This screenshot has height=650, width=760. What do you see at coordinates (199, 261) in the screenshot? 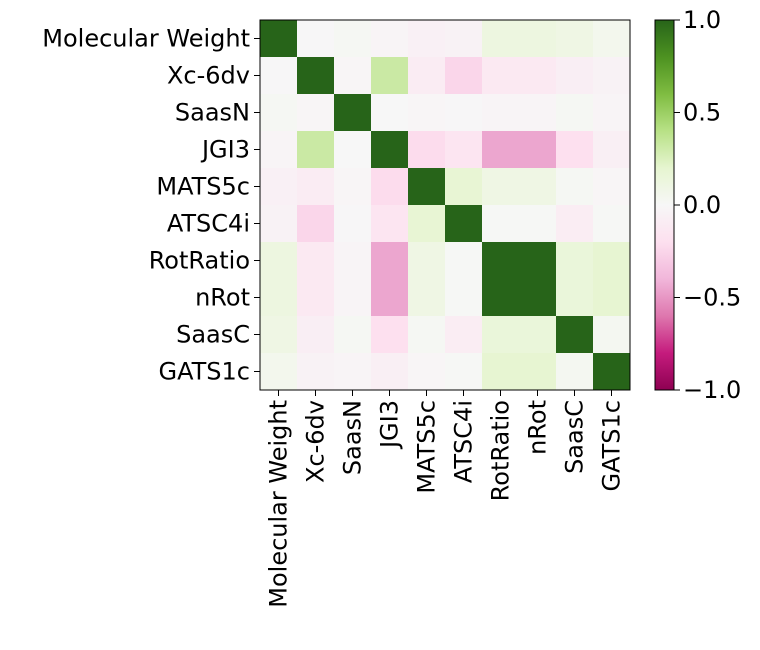
I see `row-label: RotRatio` at bounding box center [199, 261].